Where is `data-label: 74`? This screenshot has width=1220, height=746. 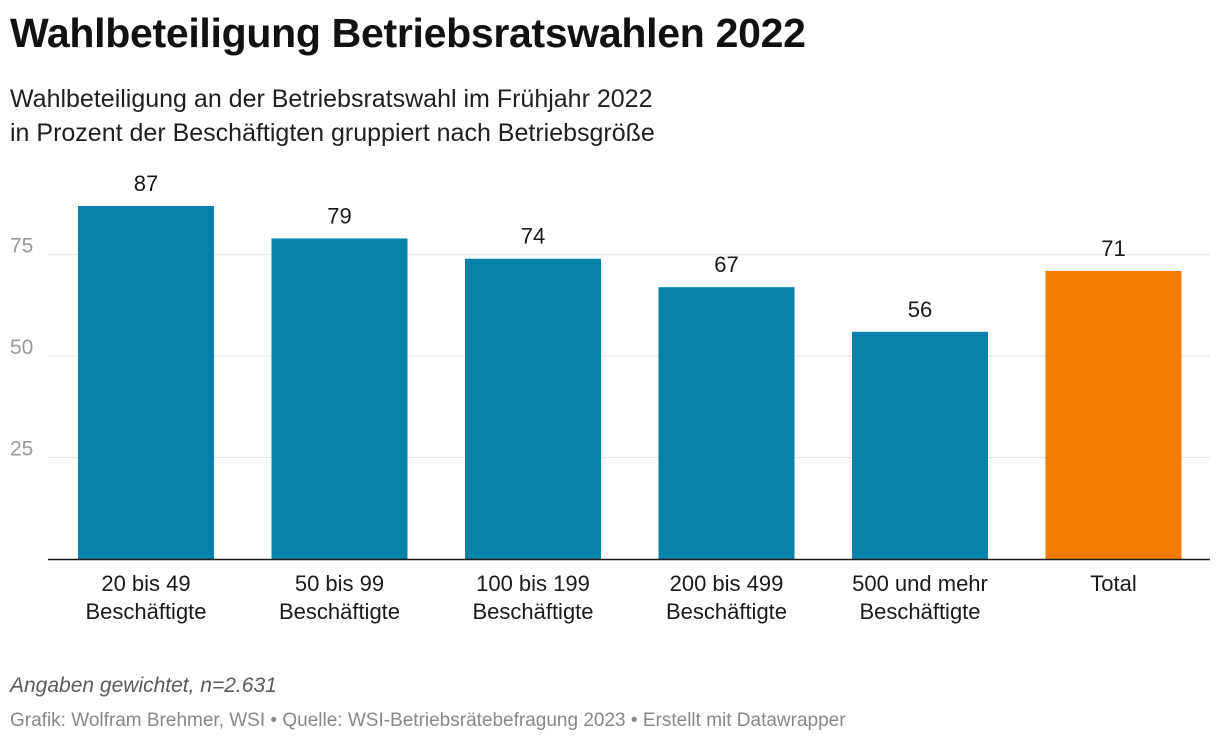 data-label: 74 is located at coordinates (533, 236).